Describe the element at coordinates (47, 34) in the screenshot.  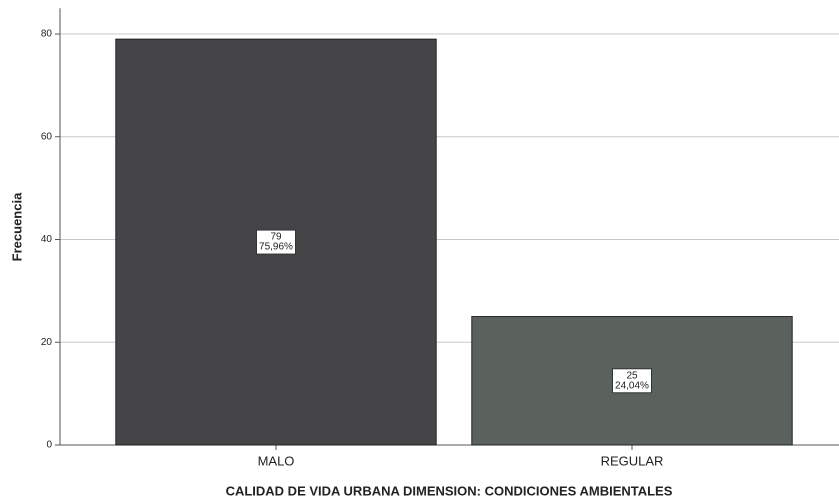
I see `y-tick-label: 80` at that location.